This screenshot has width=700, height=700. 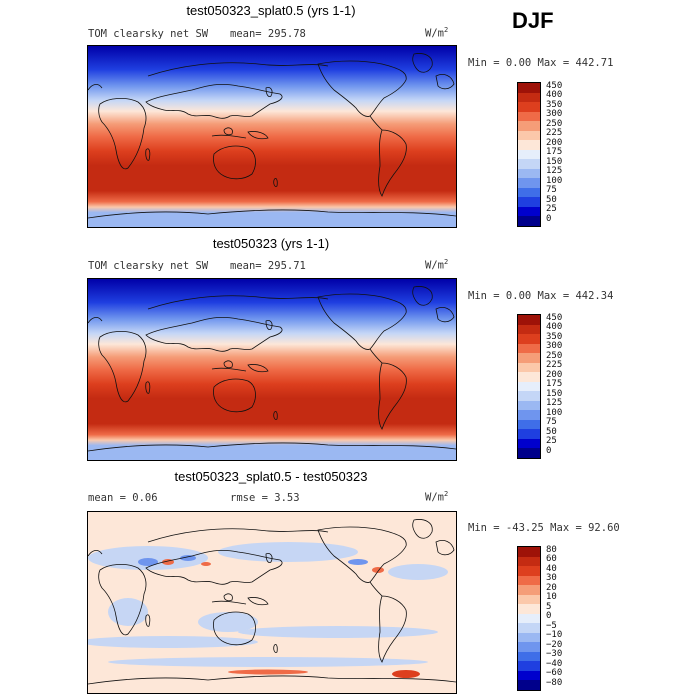 What do you see at coordinates (551, 568) in the screenshot?
I see `colorbar-tick-label: 40` at bounding box center [551, 568].